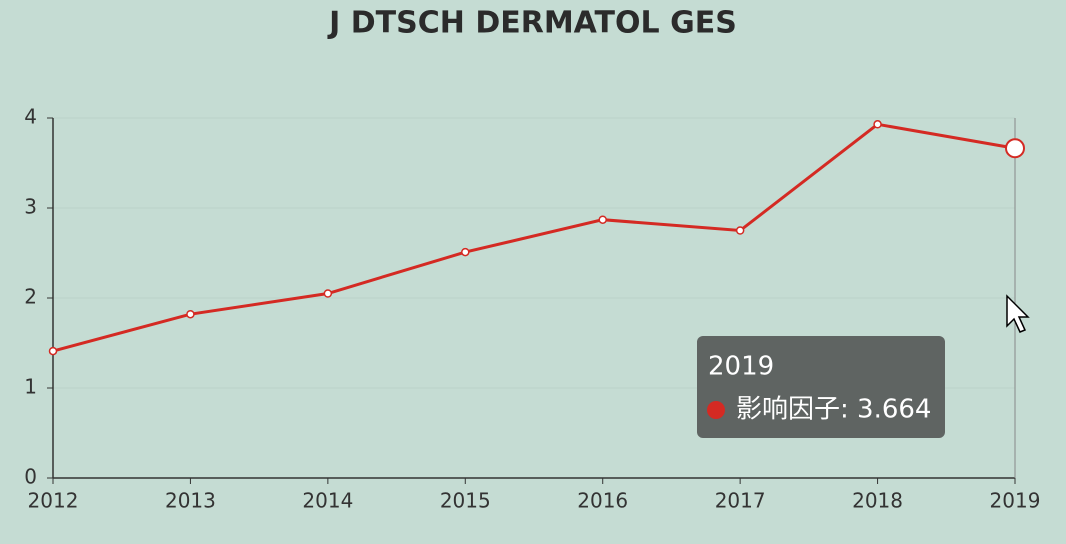  I want to click on y-tick-label: 0, so click(30, 477).